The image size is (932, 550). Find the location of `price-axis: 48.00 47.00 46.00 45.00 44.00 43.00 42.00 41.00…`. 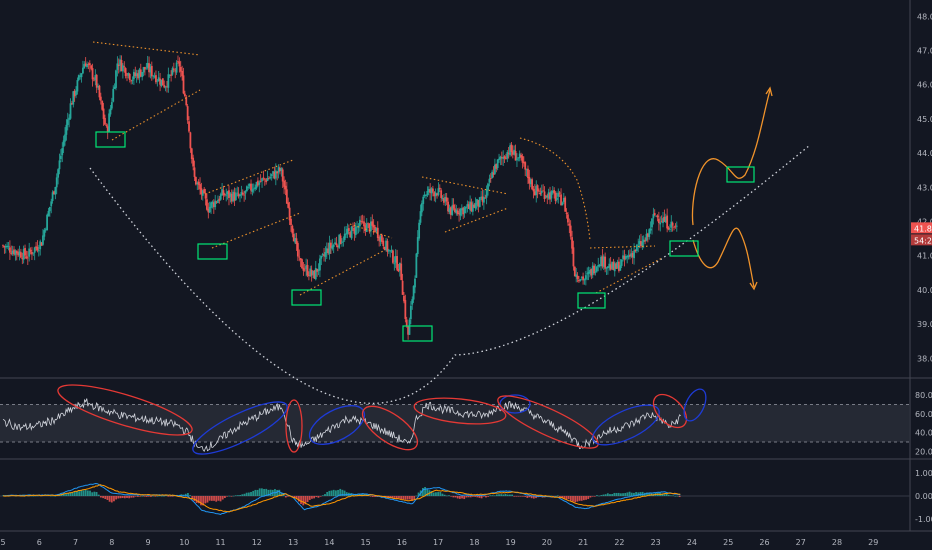

price-axis: 48.00 47.00 46.00 45.00 44.00 43.00 42.00 41.00… is located at coordinates (921, 268).